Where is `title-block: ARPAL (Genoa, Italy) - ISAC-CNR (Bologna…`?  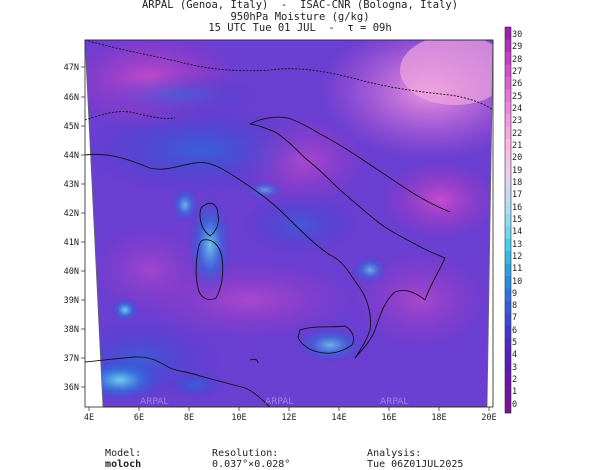
title-block: ARPAL (Genoa, Italy) - ISAC-CNR (Bologna… is located at coordinates (300, 17).